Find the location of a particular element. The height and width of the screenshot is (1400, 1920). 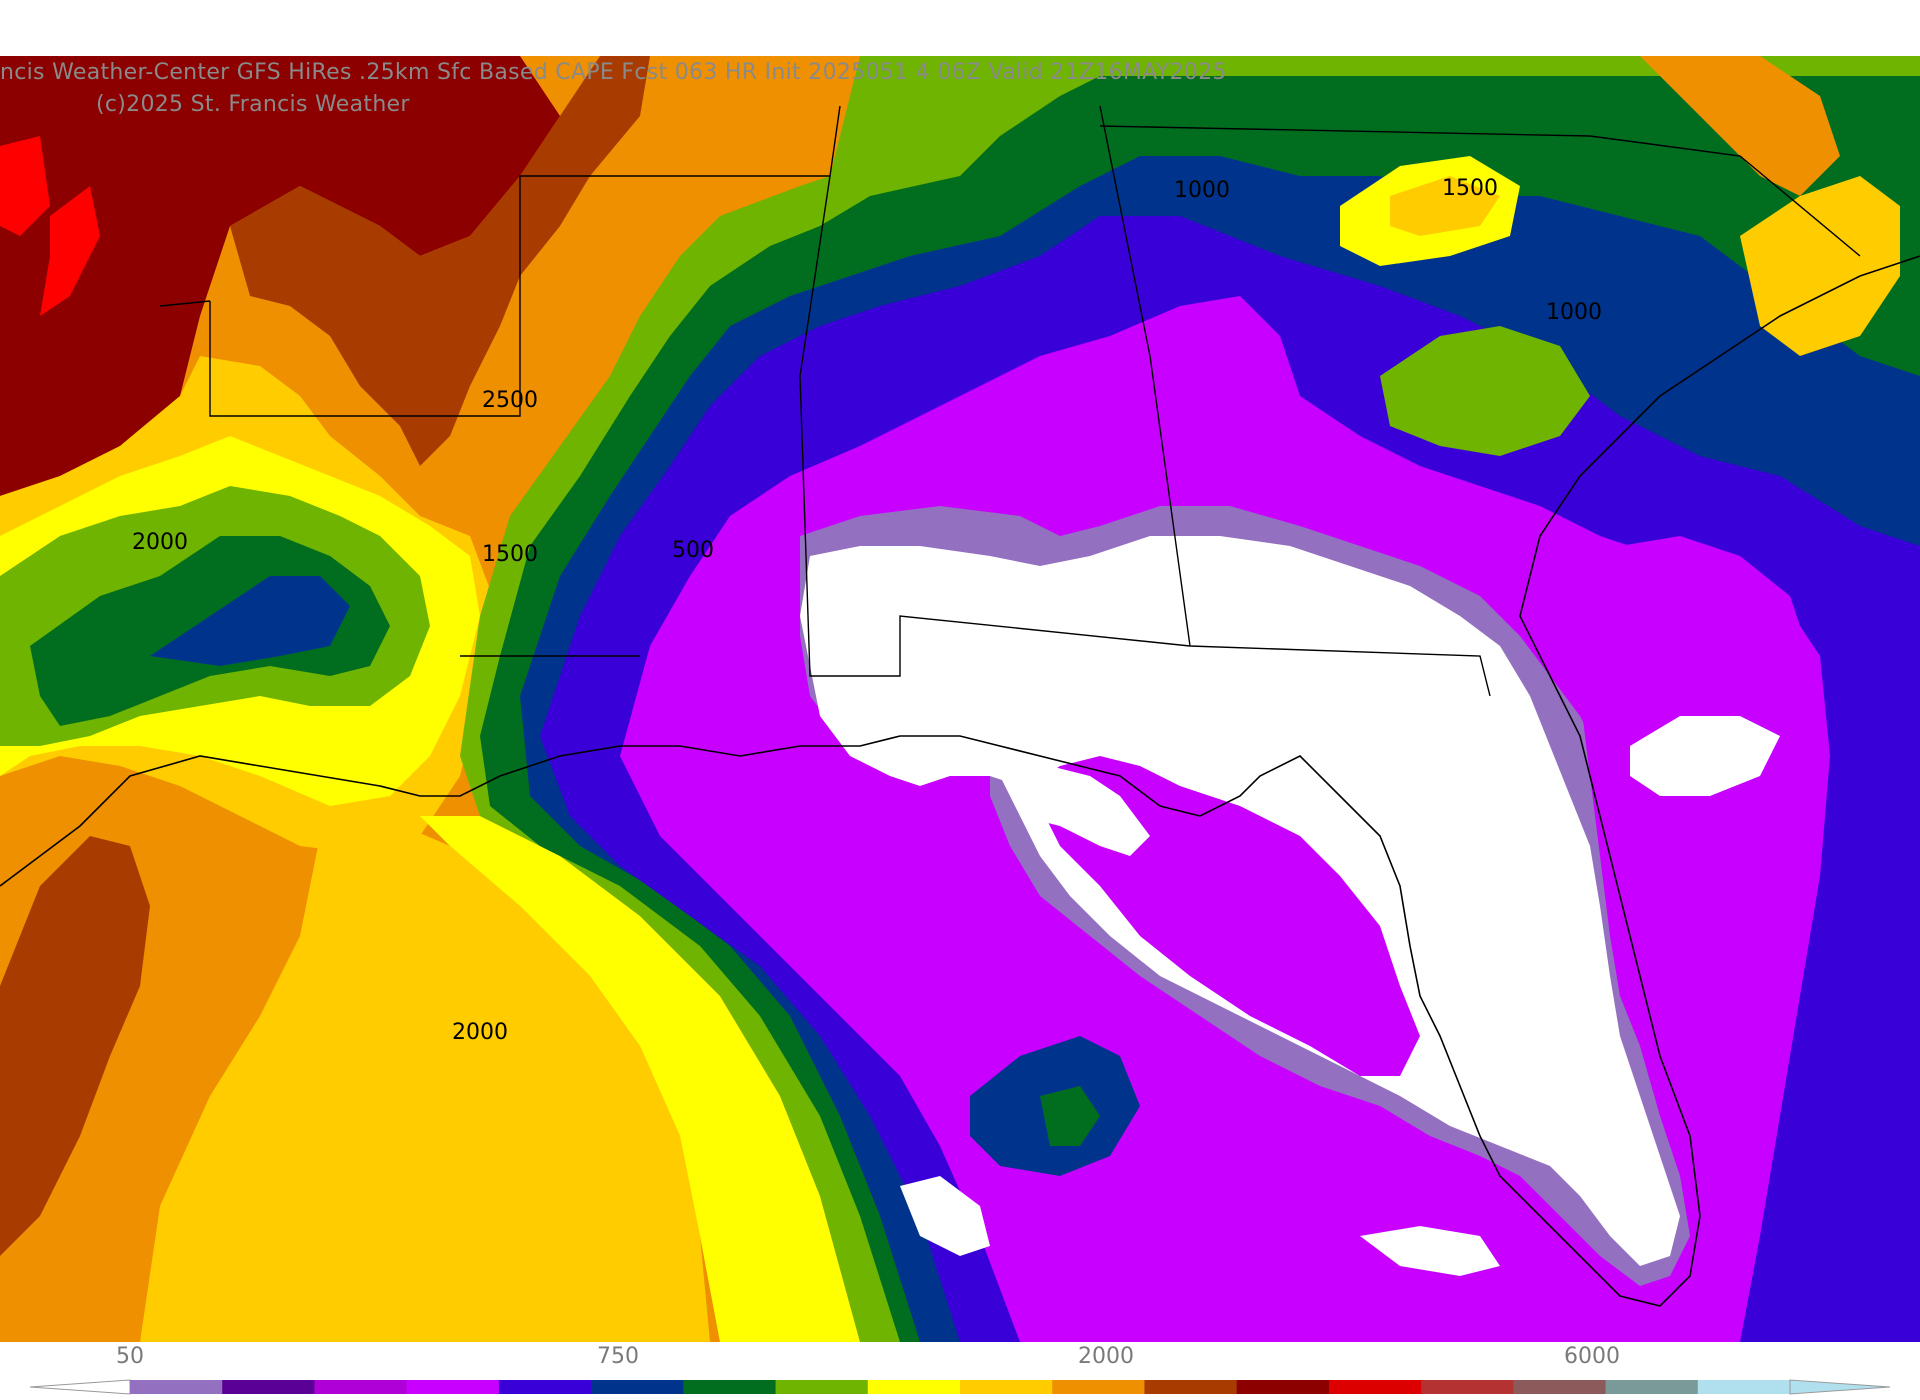

contour-label-2000-west: 2000 is located at coordinates (160, 542).